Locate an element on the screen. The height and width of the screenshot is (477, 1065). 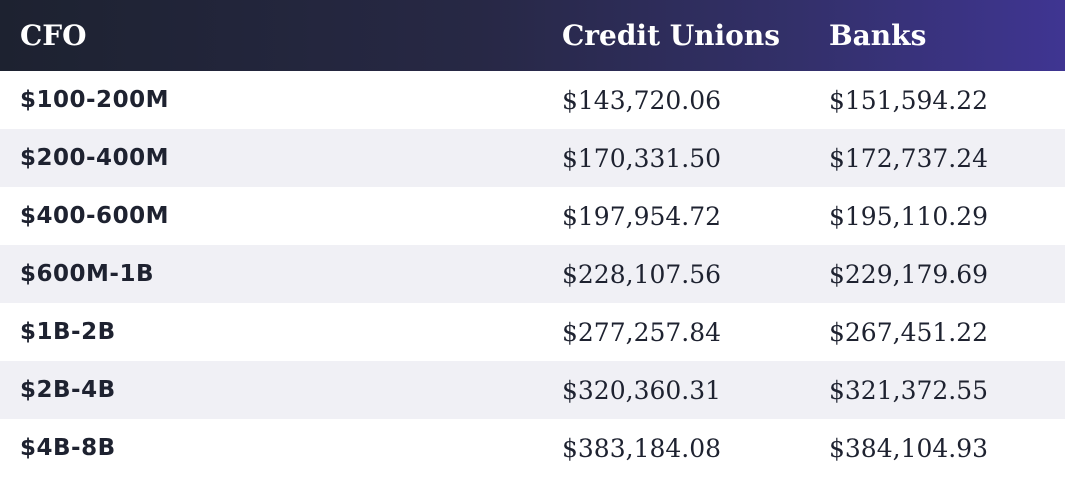
asset-range-cell: $1B-2B is located at coordinates (68, 332).